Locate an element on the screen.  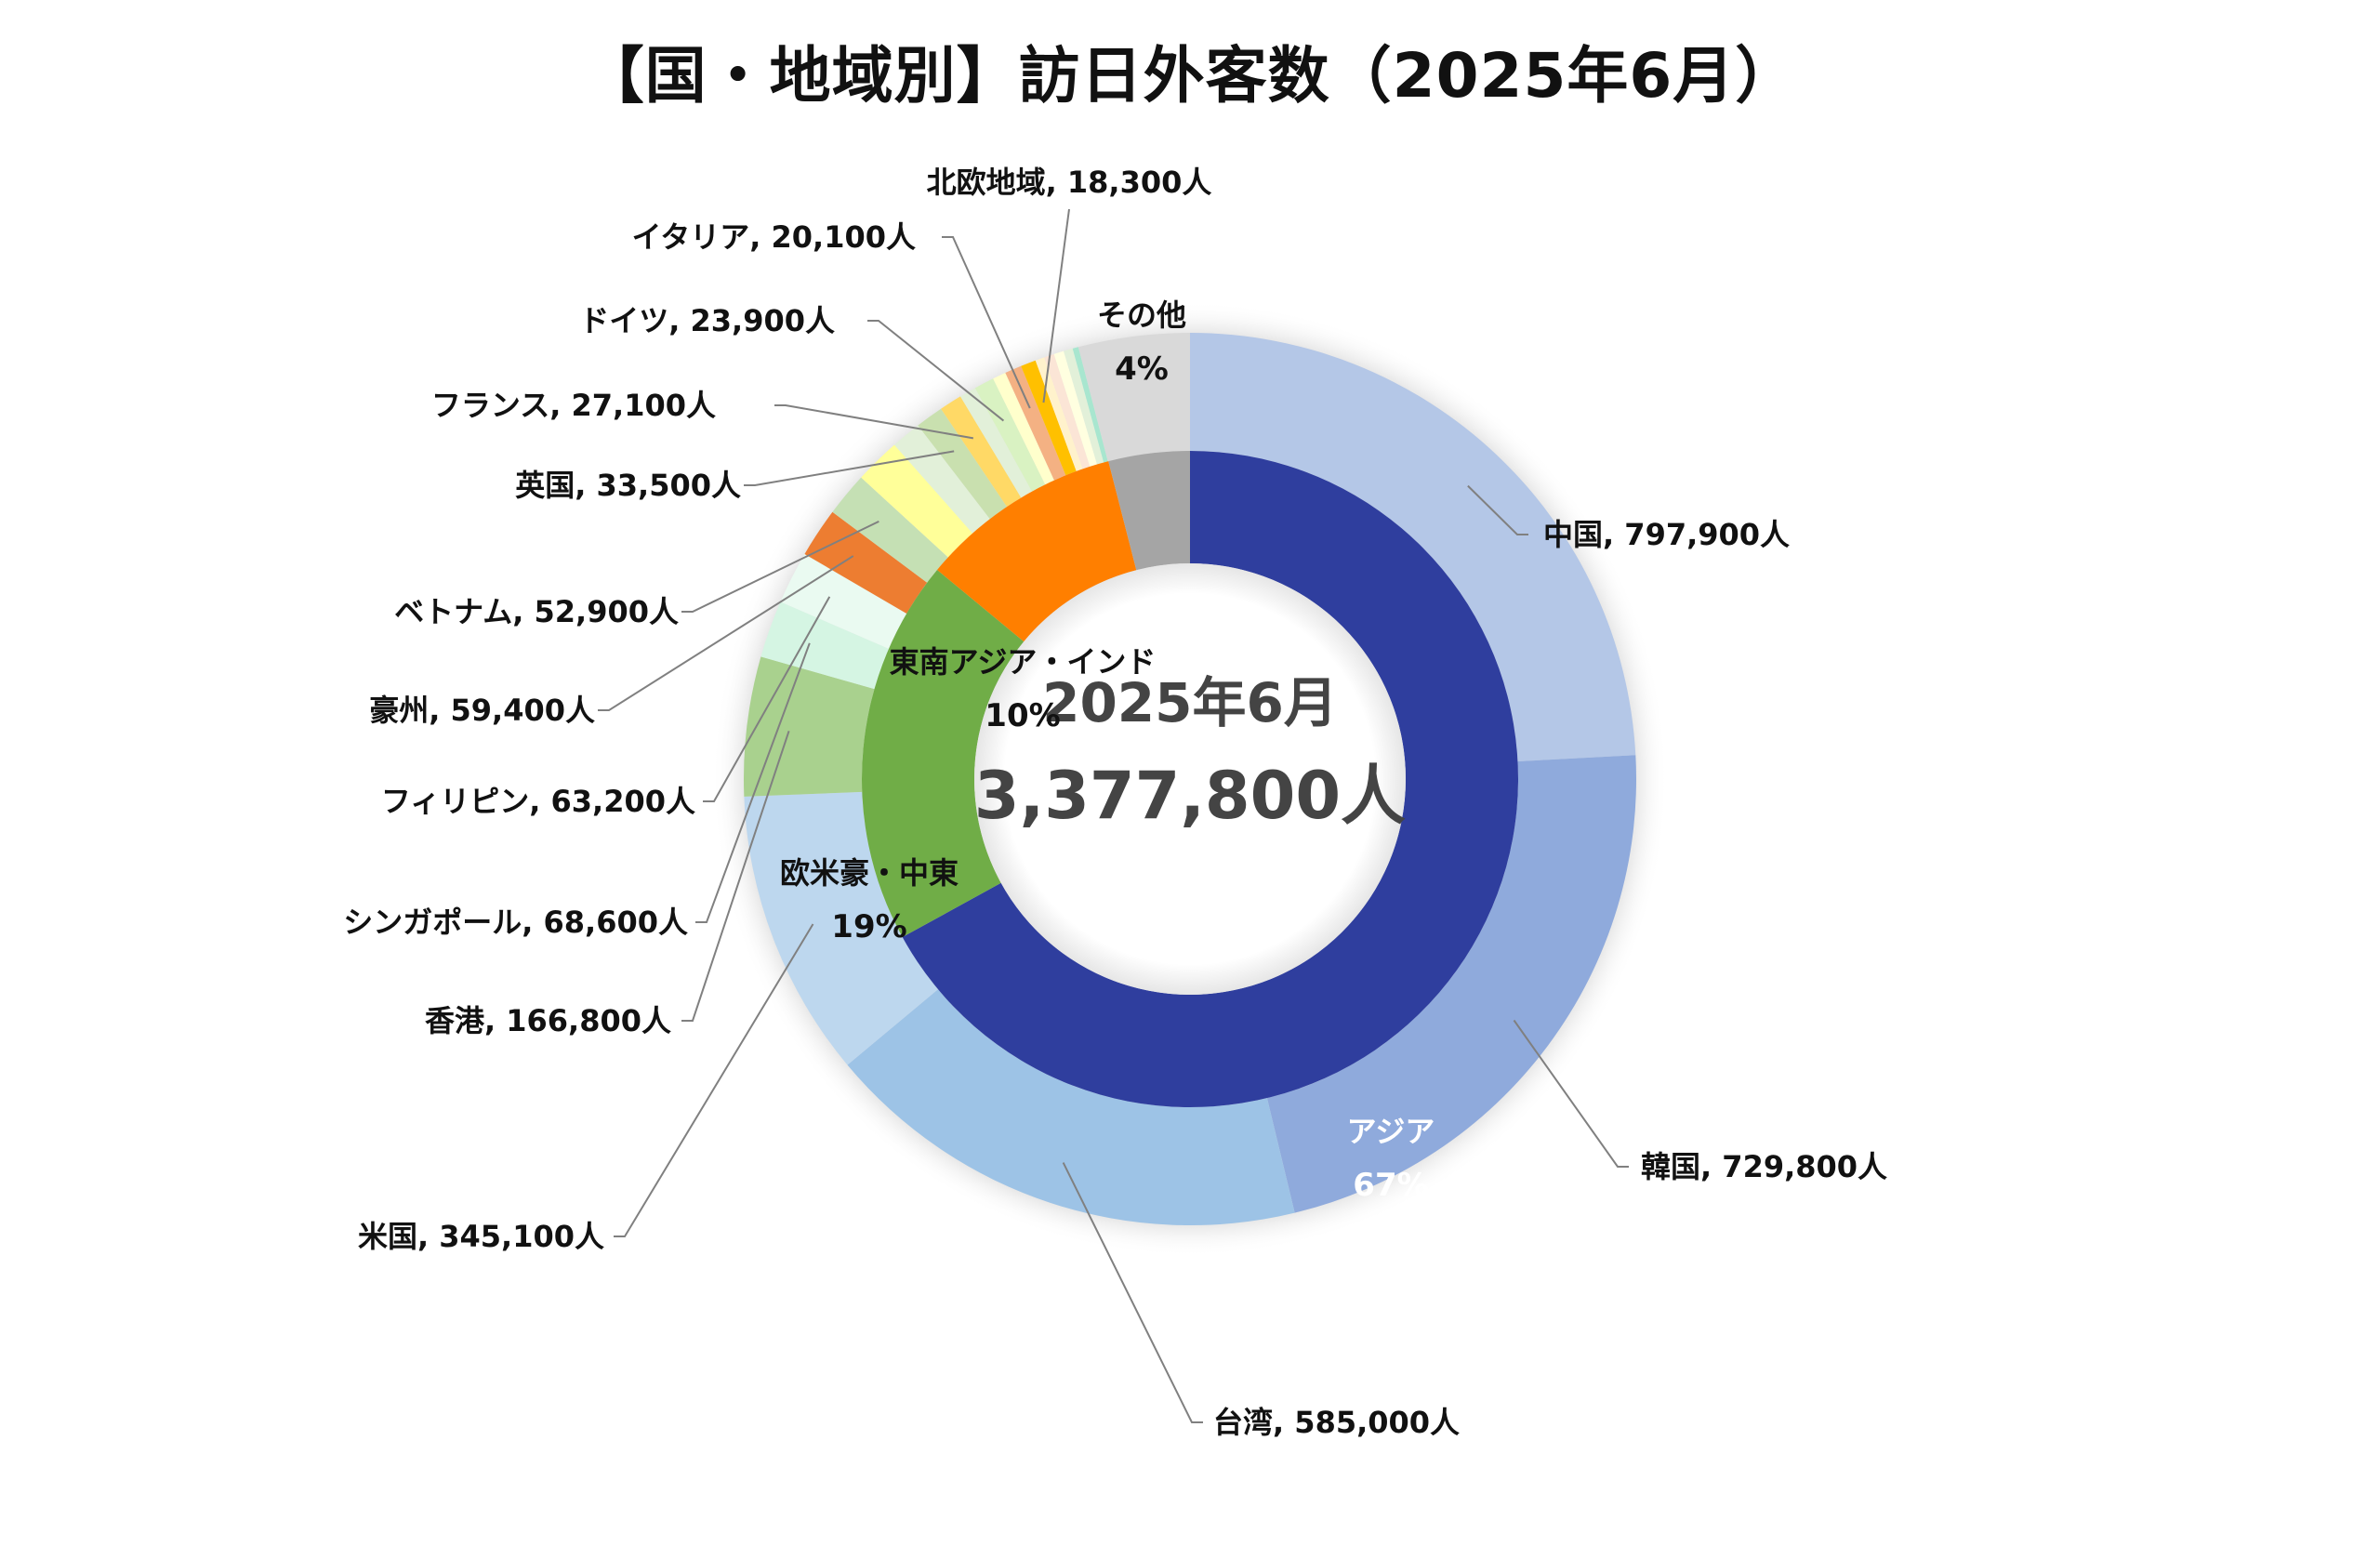
center-month: 2025年6月 is located at coordinates (1190, 702).